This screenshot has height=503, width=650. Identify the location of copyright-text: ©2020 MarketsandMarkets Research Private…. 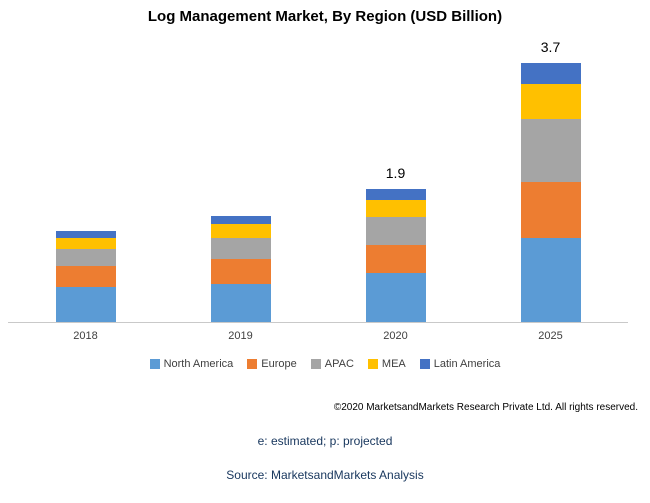
(485, 407).